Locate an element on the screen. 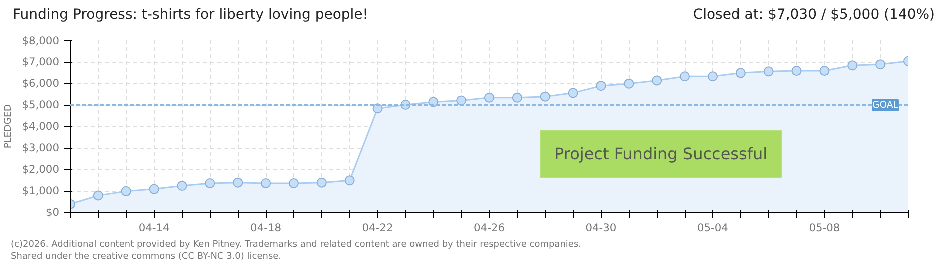  chart-title: Funding Progress: t-shirts for liberty loving people! is located at coordinates (190, 15).